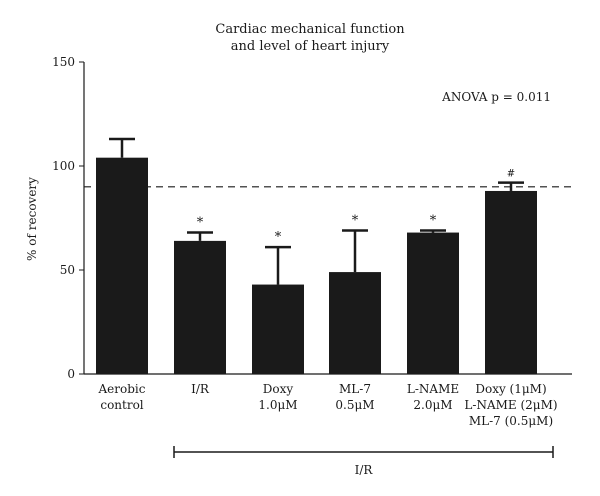  What do you see at coordinates (433, 389) in the screenshot?
I see `category-label: L-NAME` at bounding box center [433, 389].